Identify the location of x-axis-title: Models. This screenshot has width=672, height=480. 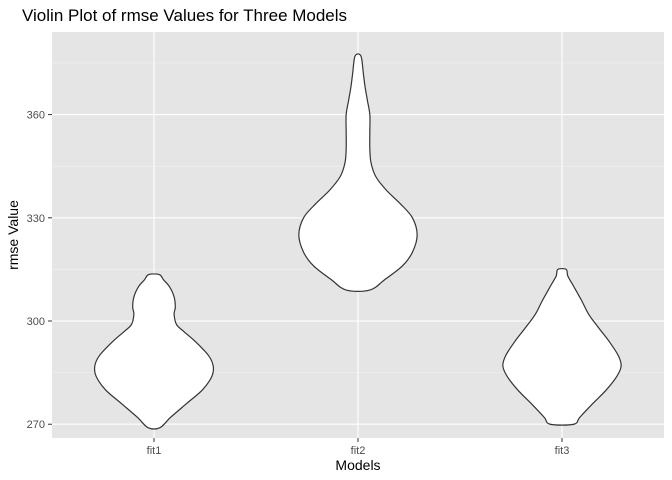
(357, 465).